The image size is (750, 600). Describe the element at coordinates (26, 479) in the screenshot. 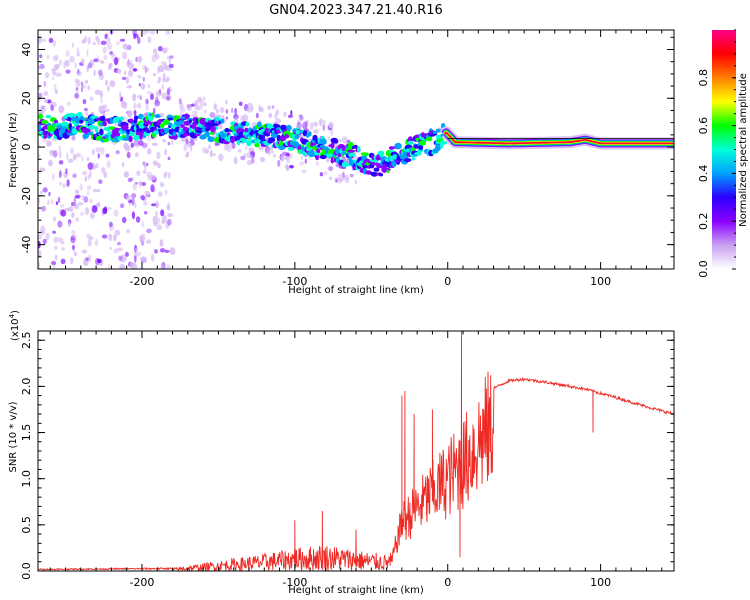

I see `y-tick-label: 1.0` at that location.